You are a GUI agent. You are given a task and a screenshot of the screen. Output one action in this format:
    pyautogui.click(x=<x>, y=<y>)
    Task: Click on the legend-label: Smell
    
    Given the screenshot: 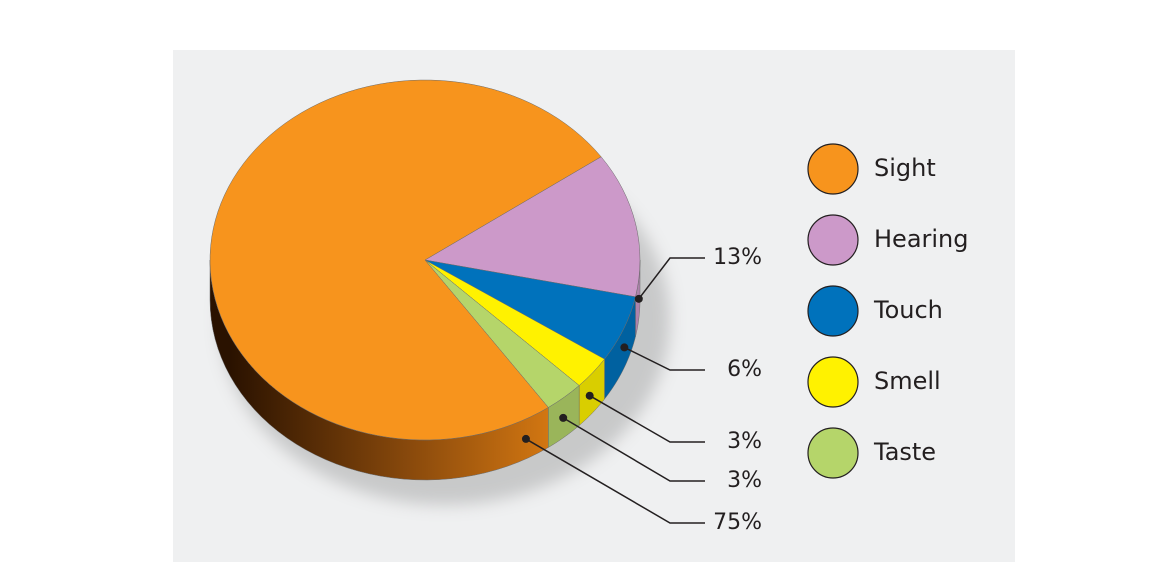 What is the action you would take?
    pyautogui.click(x=907, y=381)
    